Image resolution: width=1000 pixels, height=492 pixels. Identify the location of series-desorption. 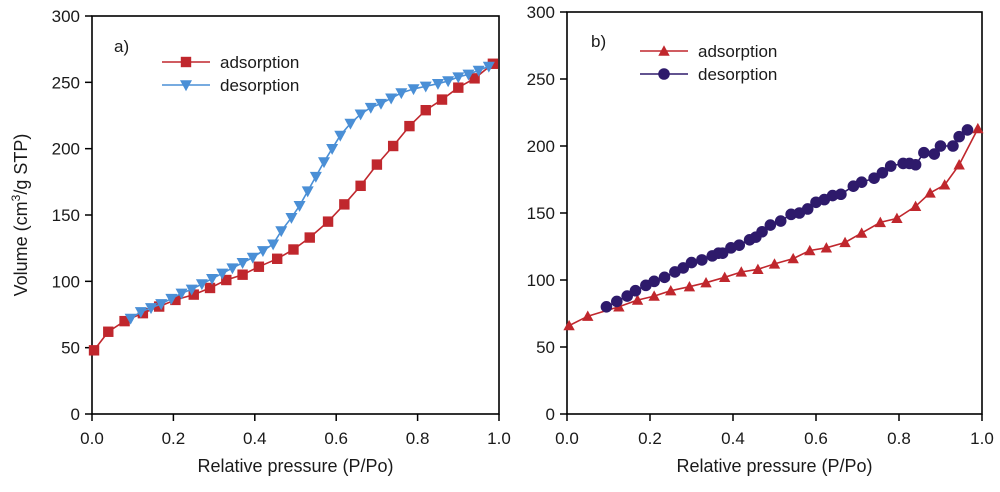
(787, 218).